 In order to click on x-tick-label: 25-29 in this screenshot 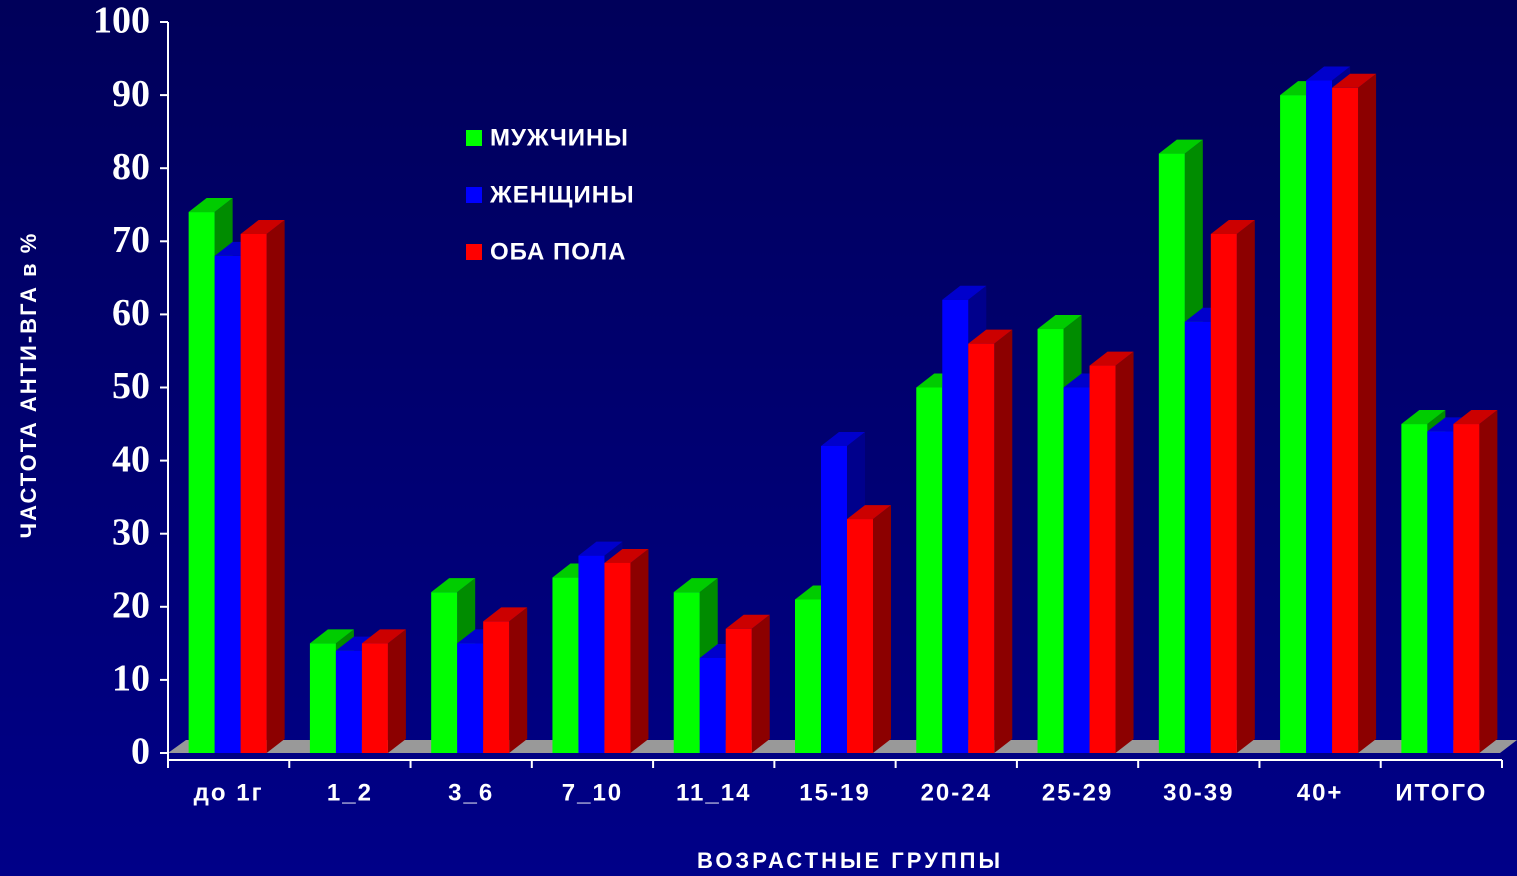, I will do `click(1077, 792)`.